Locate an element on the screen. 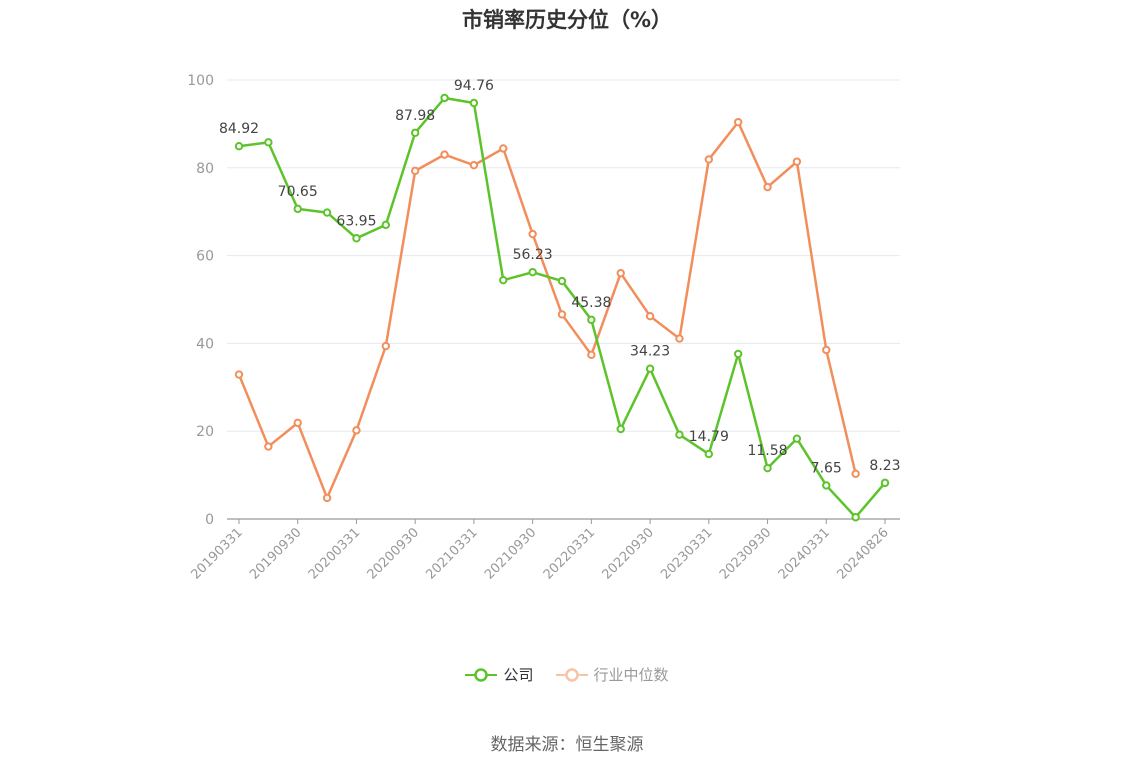 Image resolution: width=1134 pixels, height=766 pixels. data-label-company: 7.65 is located at coordinates (826, 468).